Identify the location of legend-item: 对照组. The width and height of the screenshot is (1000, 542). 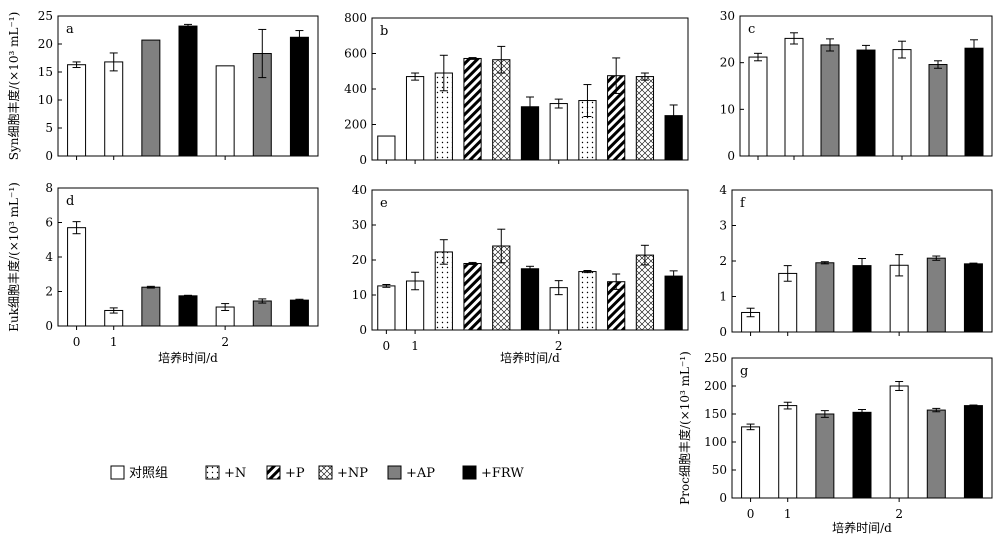
(139, 473).